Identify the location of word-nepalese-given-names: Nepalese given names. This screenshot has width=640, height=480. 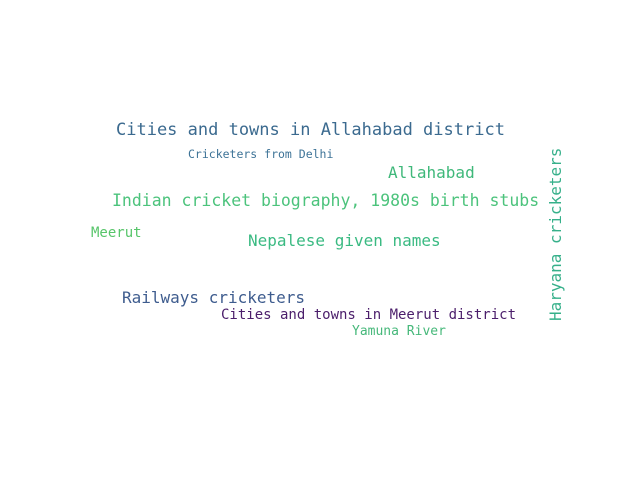
(344, 240).